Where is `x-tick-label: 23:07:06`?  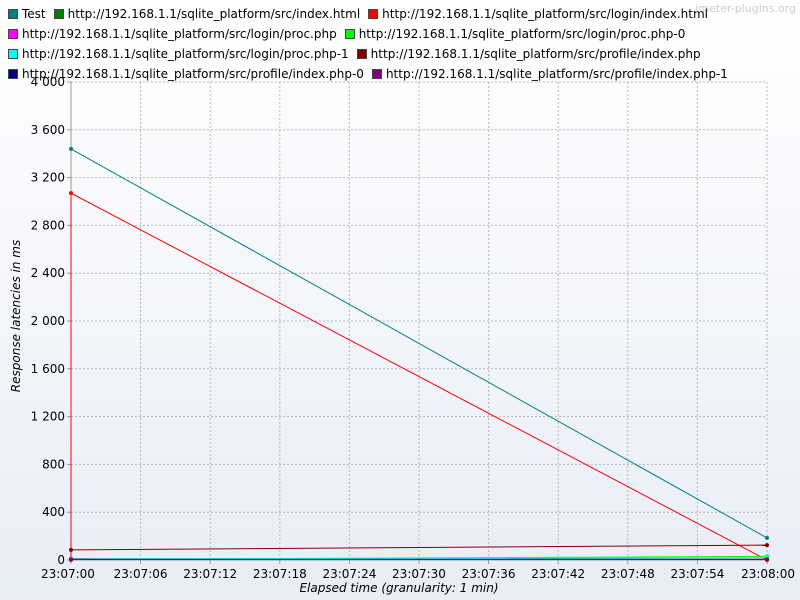 x-tick-label: 23:07:06 is located at coordinates (141, 574).